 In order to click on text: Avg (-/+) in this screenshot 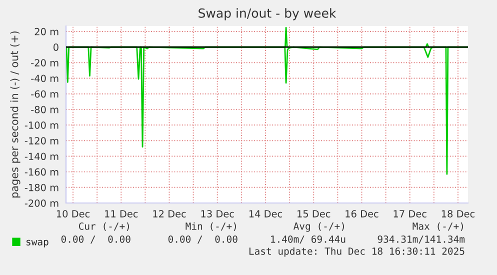, I will do `click(319, 227)`.